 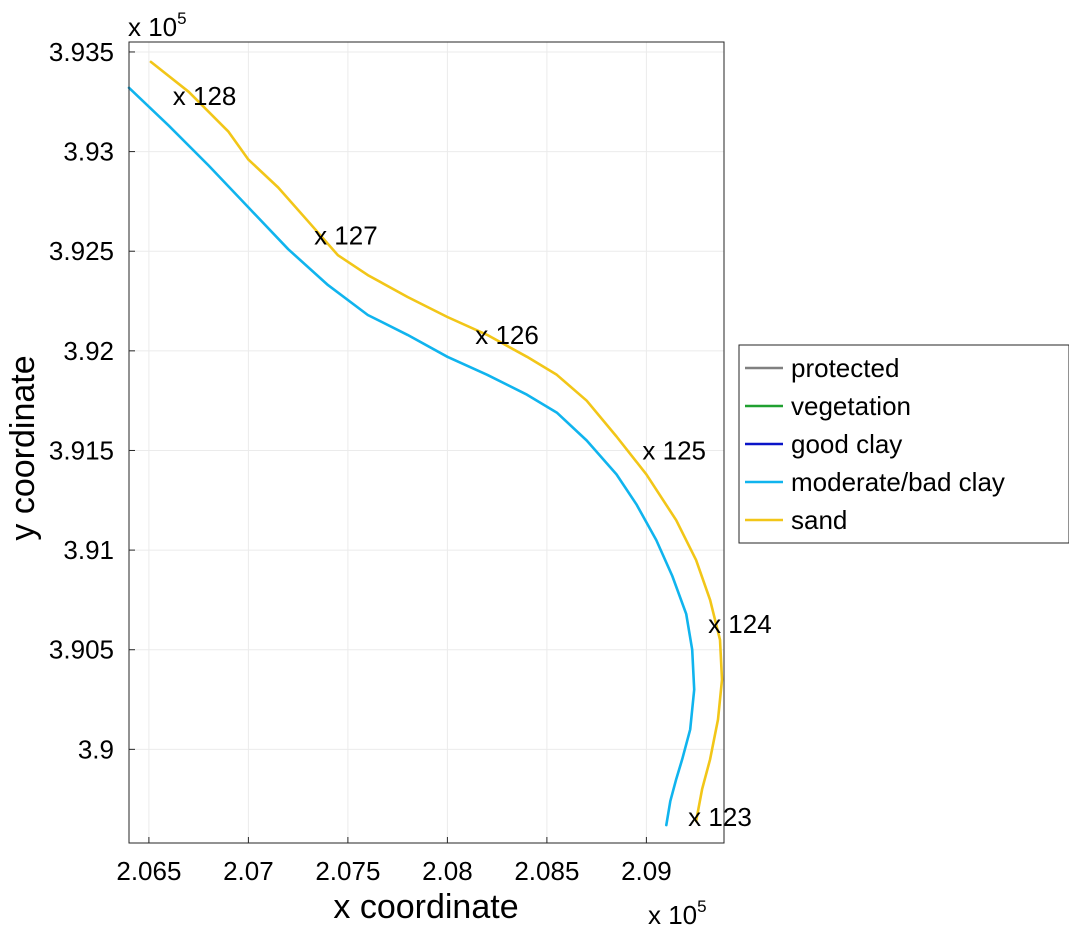 I want to click on legend-label: vegetation, so click(x=851, y=406).